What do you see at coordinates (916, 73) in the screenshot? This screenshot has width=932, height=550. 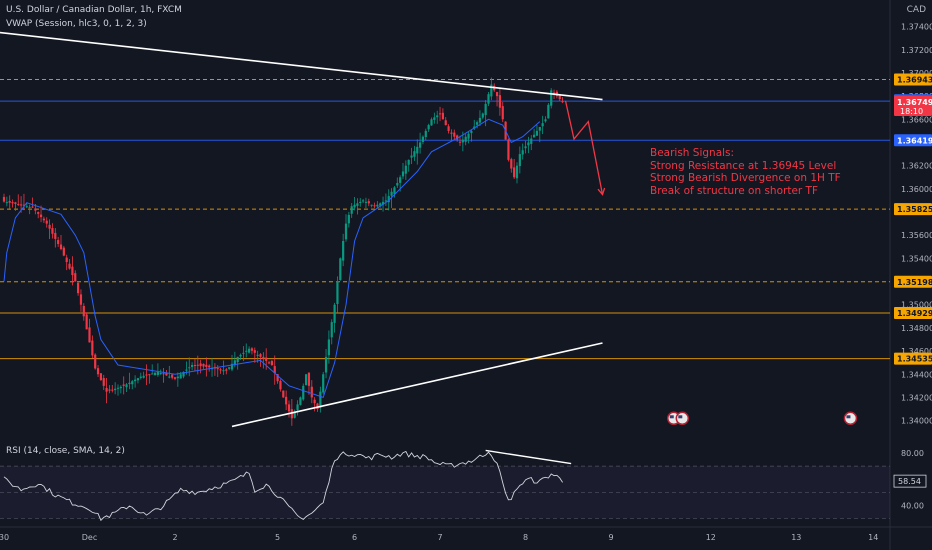 I see `y-tick-label: 1.37000` at bounding box center [916, 73].